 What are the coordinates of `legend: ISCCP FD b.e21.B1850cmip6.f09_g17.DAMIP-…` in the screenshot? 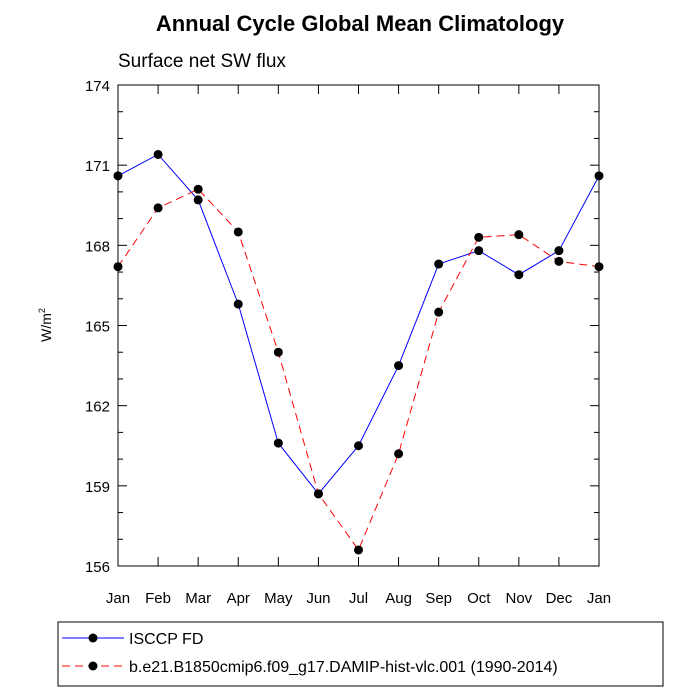 It's located at (360, 654).